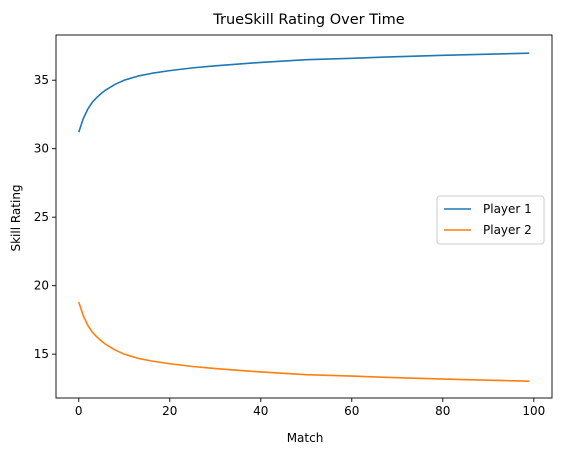  What do you see at coordinates (507, 209) in the screenshot?
I see `legend-label-1: Player 1` at bounding box center [507, 209].